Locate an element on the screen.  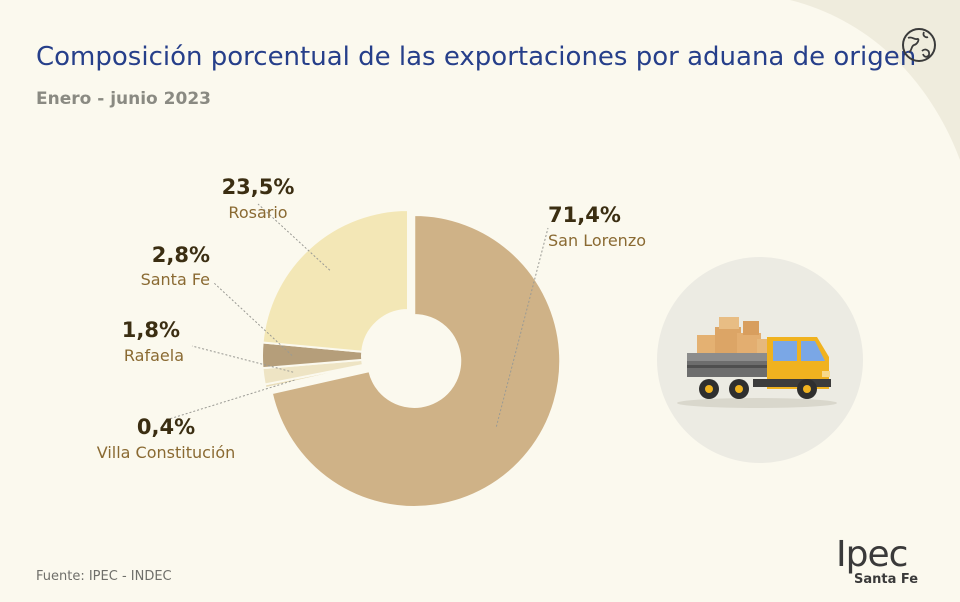
slice-label-san-lorenzo: San Lorenzo is located at coordinates (597, 240).